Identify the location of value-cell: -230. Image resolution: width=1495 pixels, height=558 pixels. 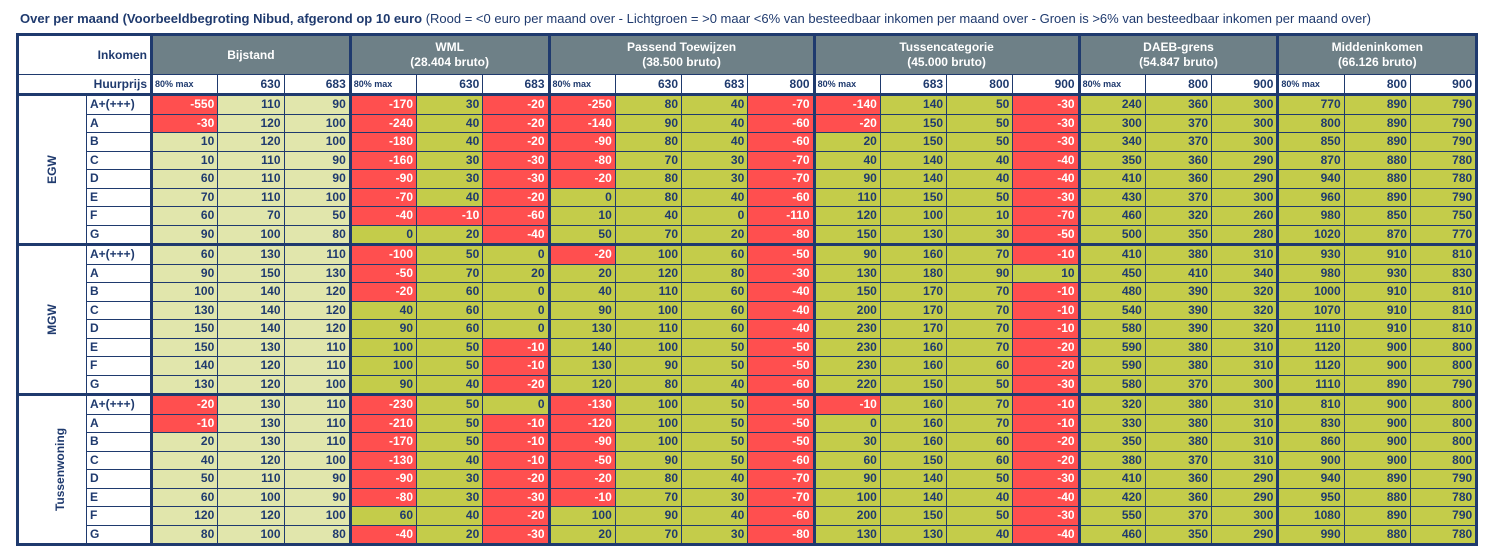
(383, 404).